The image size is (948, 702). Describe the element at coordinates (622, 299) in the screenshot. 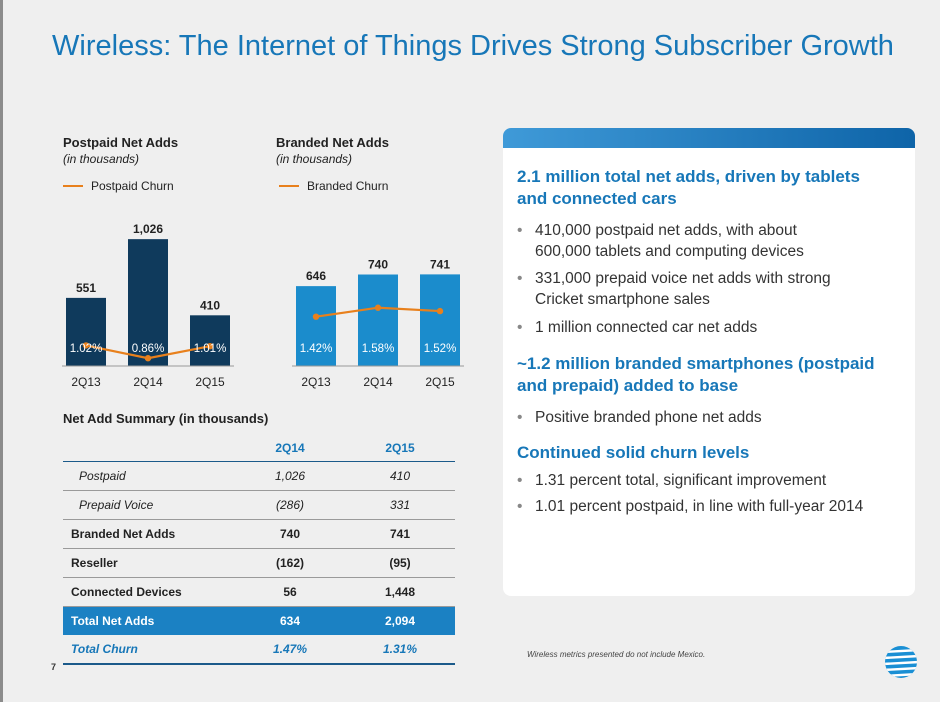

I see `bullet-text: Cricket smartphone sales` at that location.